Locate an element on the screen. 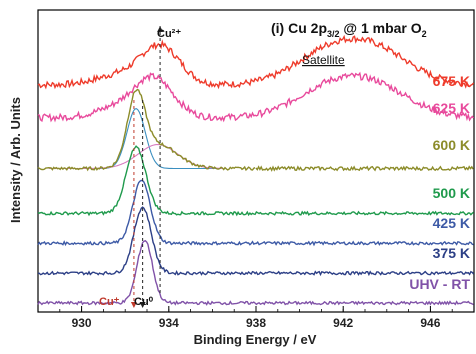  x-tick-label: 938 is located at coordinates (256, 323).